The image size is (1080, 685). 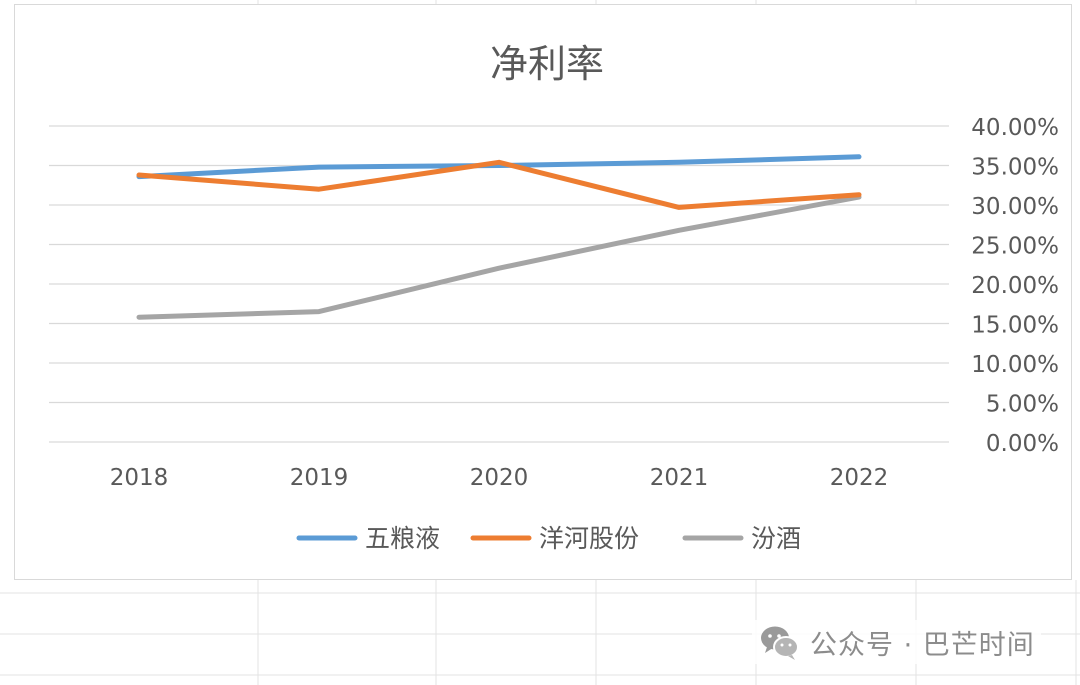 What do you see at coordinates (139, 478) in the screenshot?
I see `x-tick-label: 2018` at bounding box center [139, 478].